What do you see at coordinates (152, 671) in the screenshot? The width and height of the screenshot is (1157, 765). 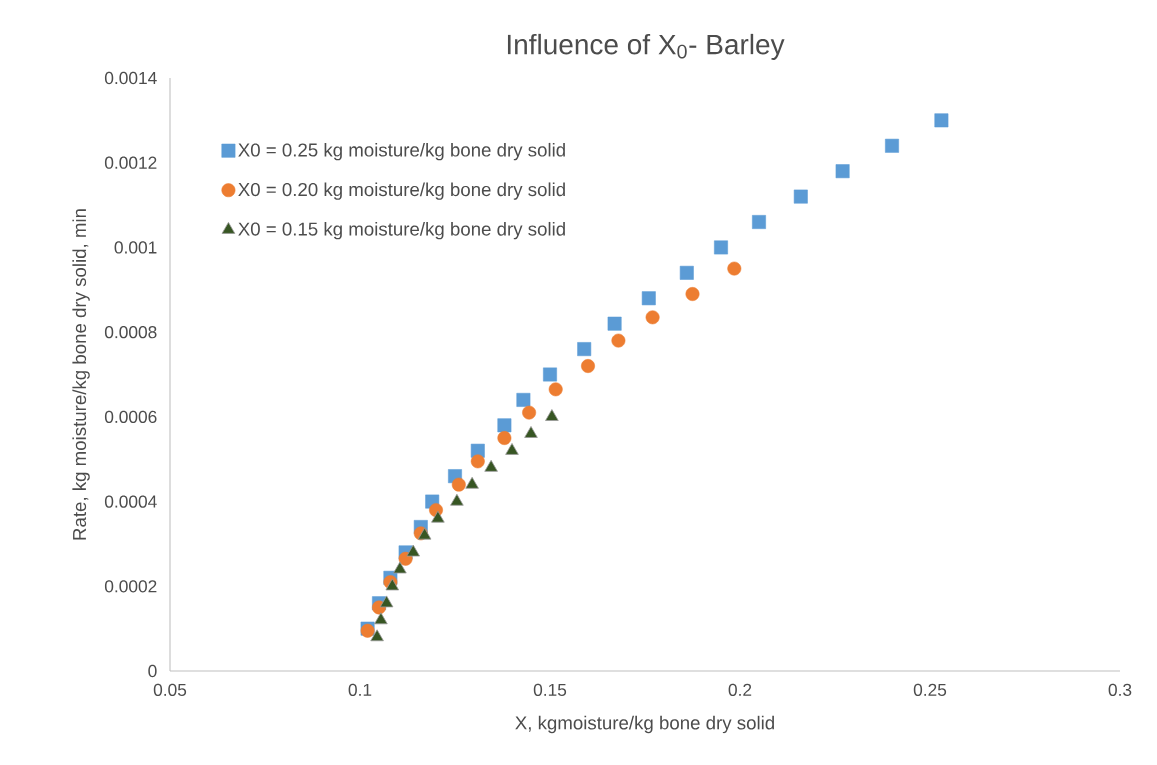 I see `y-tick-label: 0` at bounding box center [152, 671].